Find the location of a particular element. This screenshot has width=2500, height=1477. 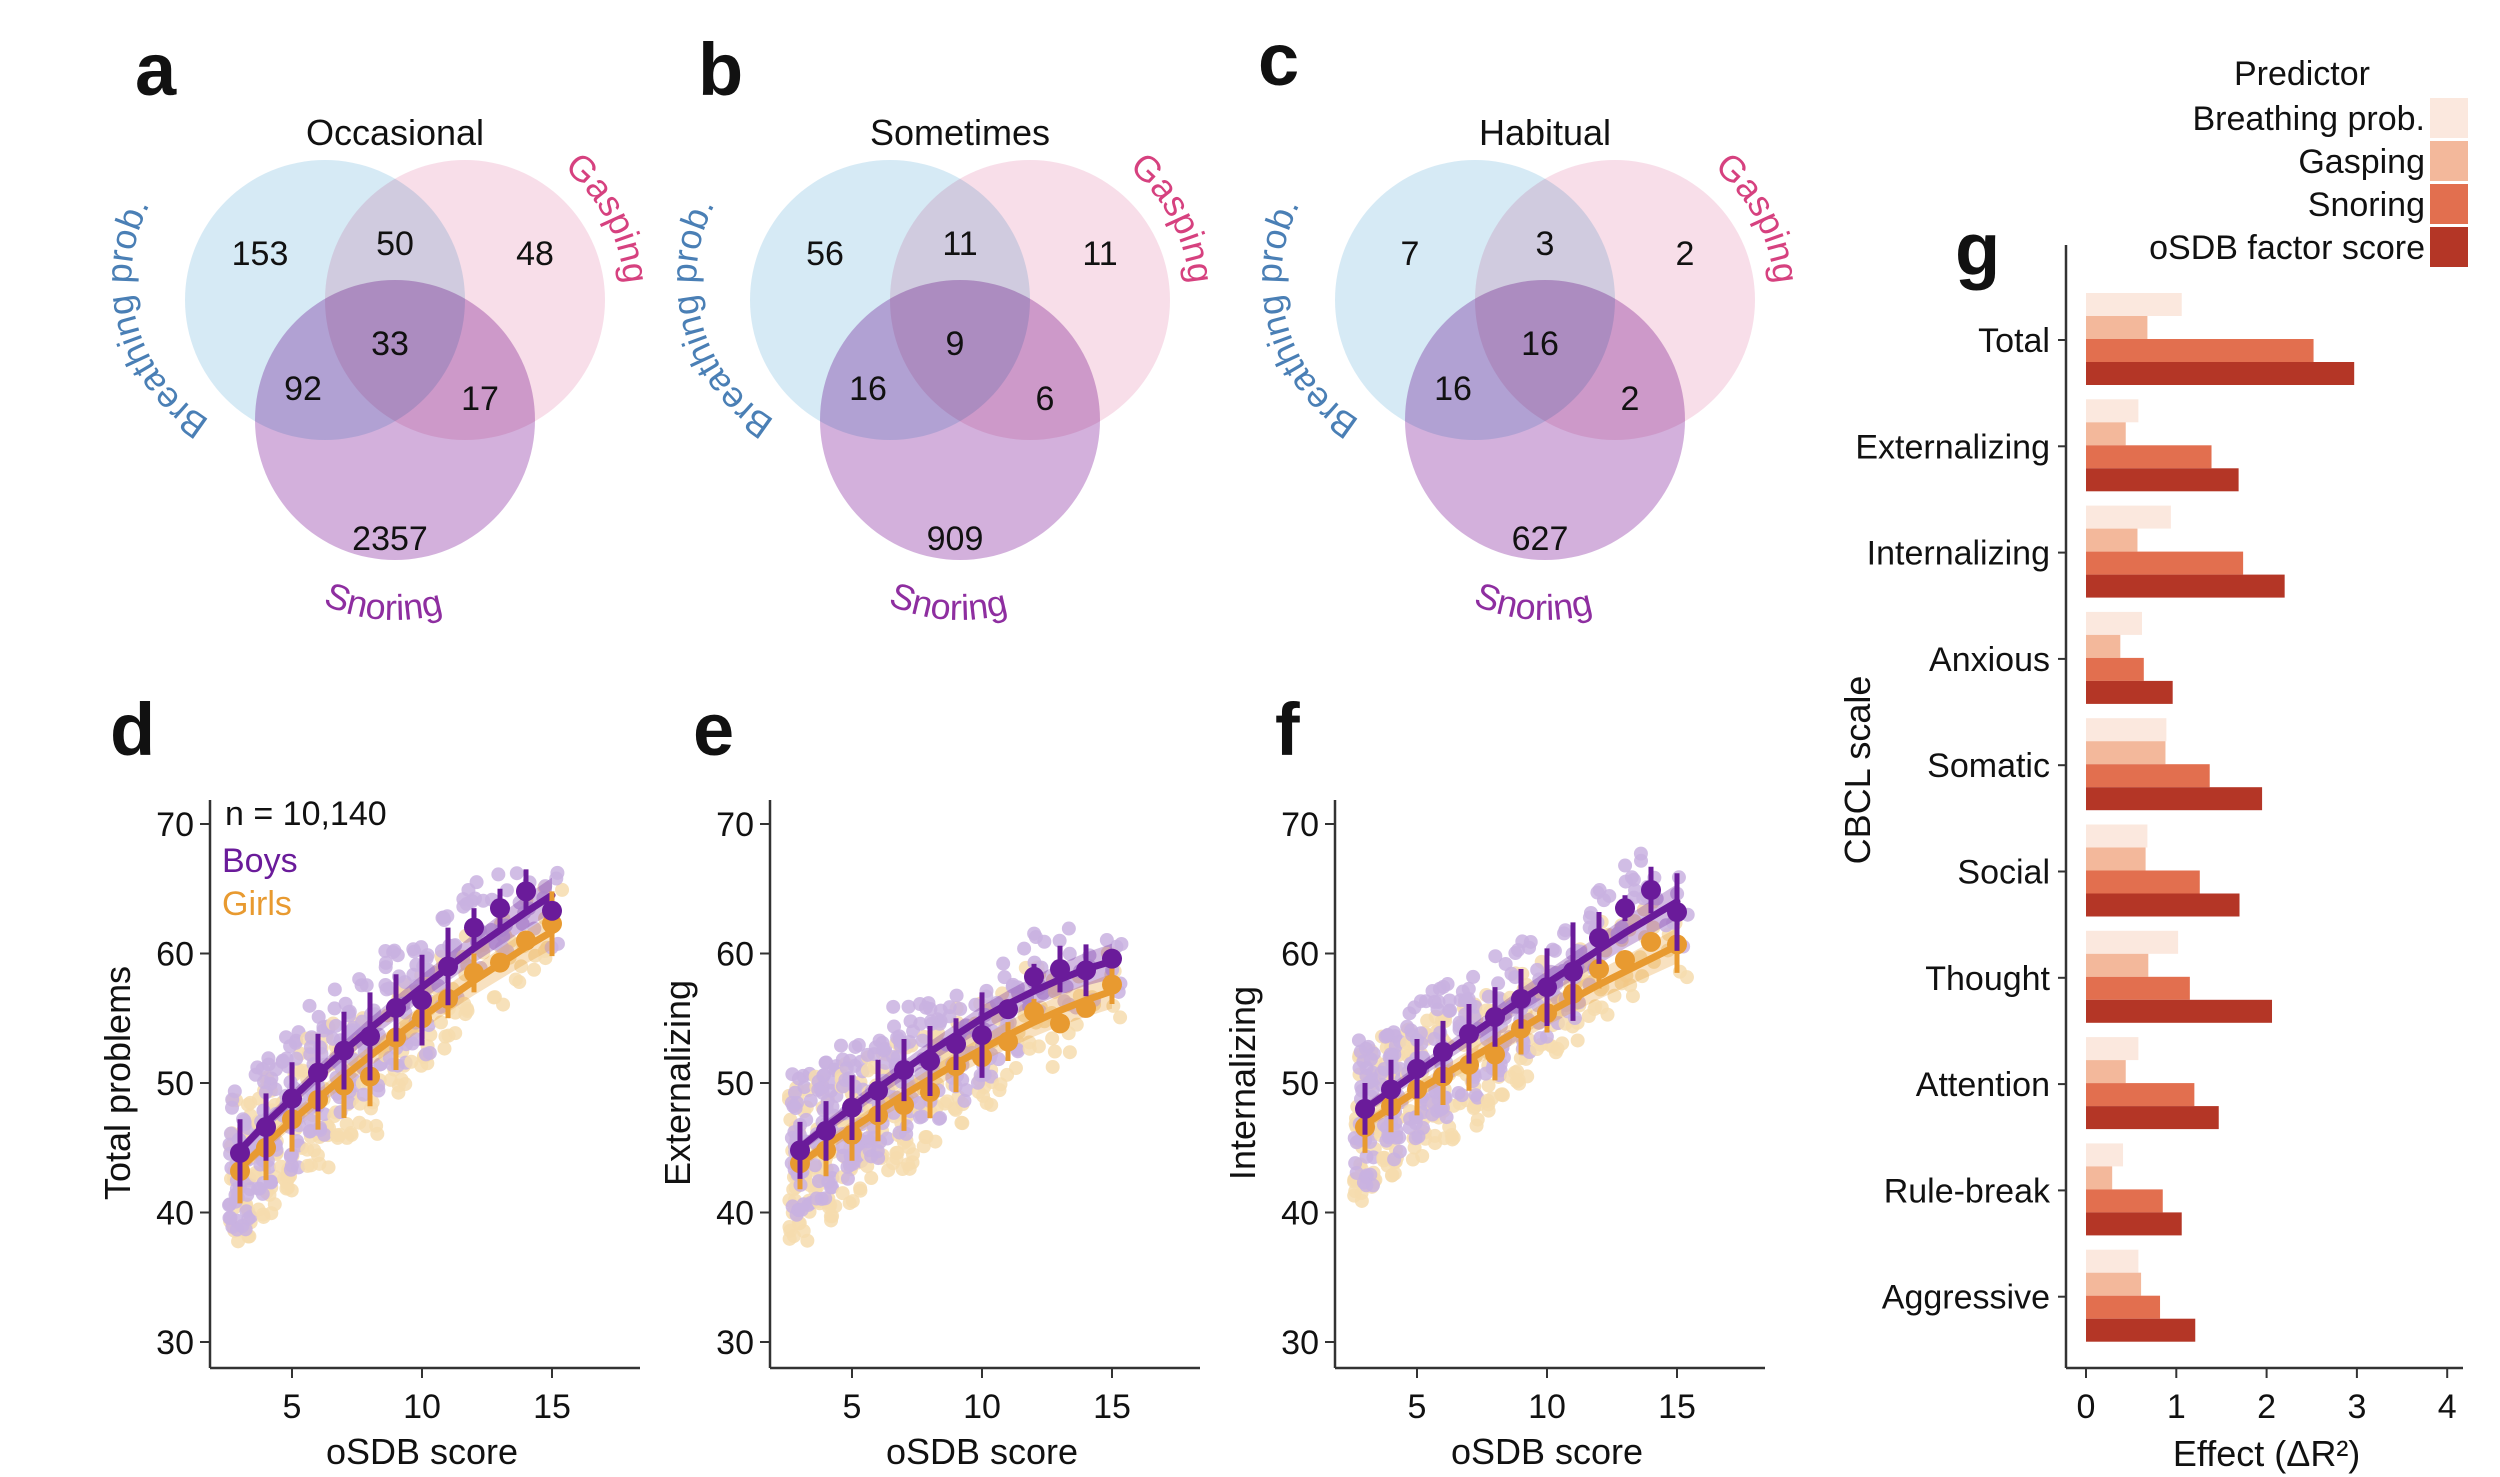

sample-size-annotation: n = 10,140 is located at coordinates (306, 814).